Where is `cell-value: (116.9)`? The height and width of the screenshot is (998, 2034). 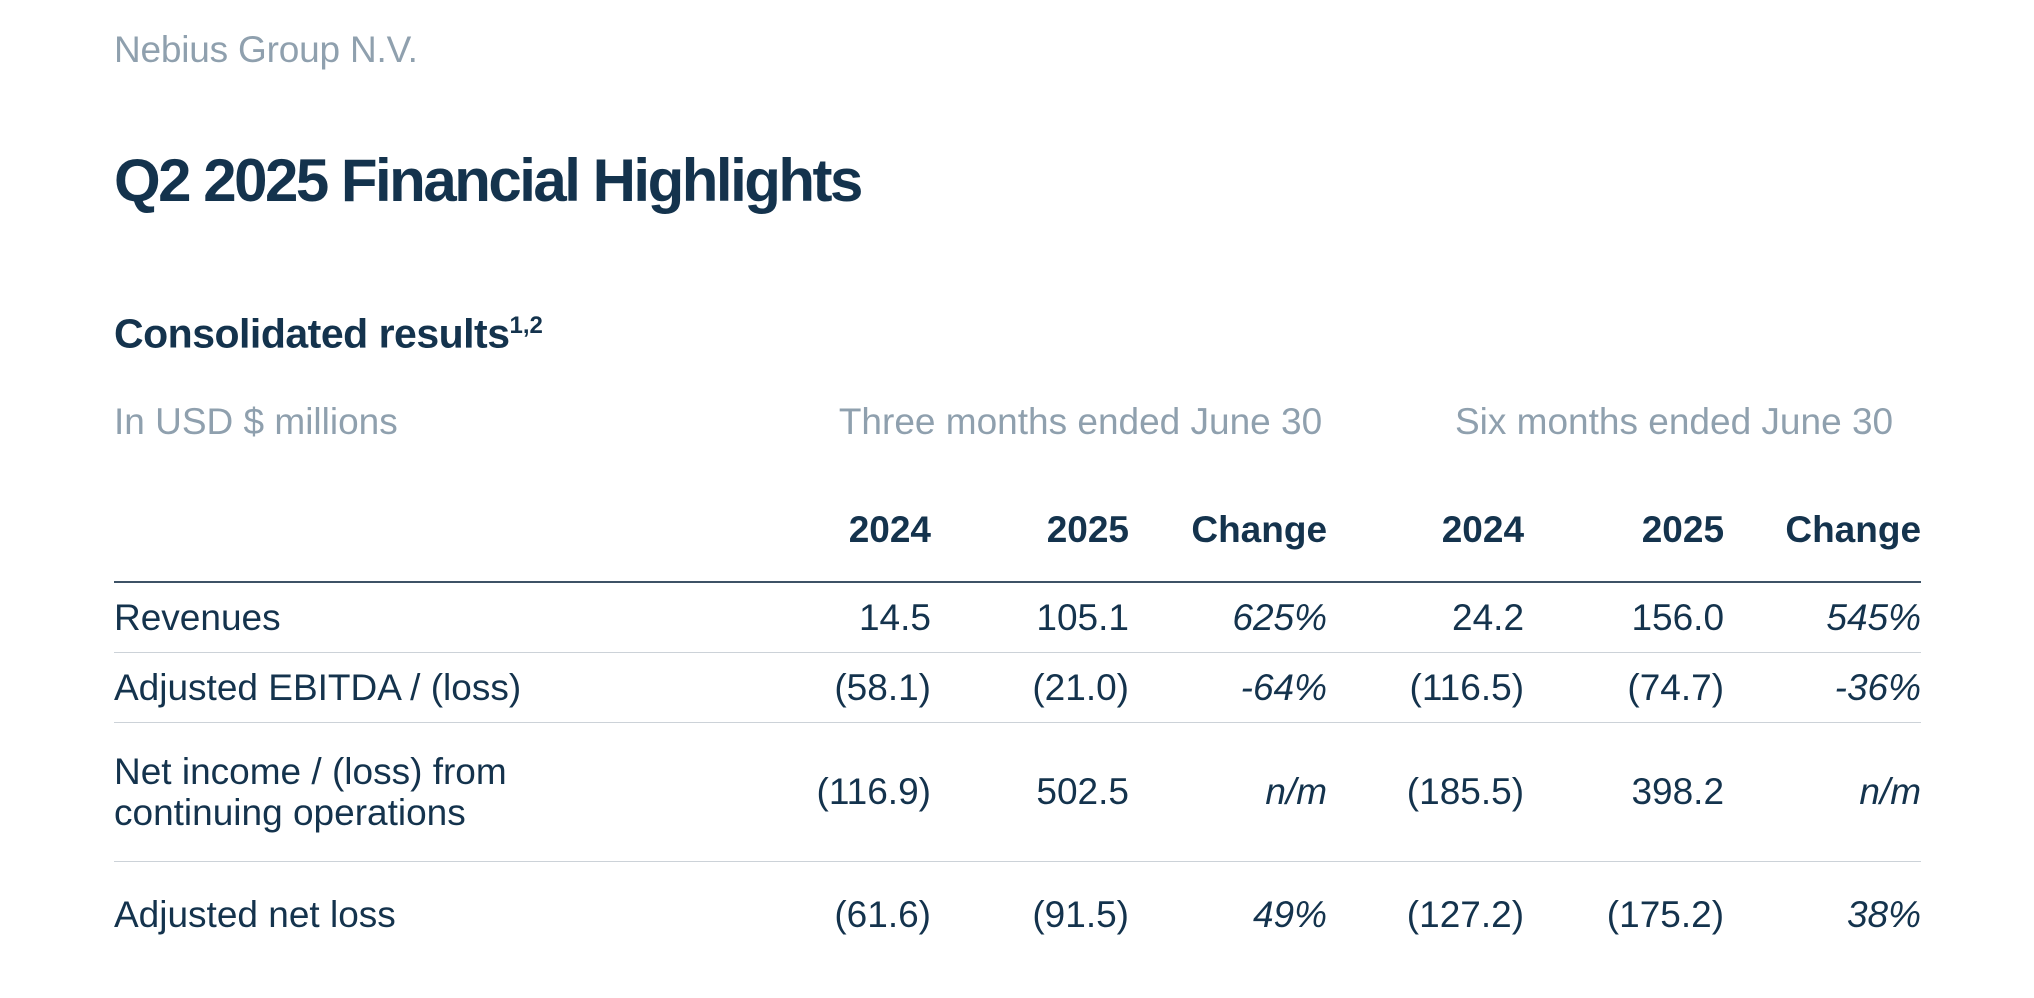 cell-value: (116.9) is located at coordinates (832, 792).